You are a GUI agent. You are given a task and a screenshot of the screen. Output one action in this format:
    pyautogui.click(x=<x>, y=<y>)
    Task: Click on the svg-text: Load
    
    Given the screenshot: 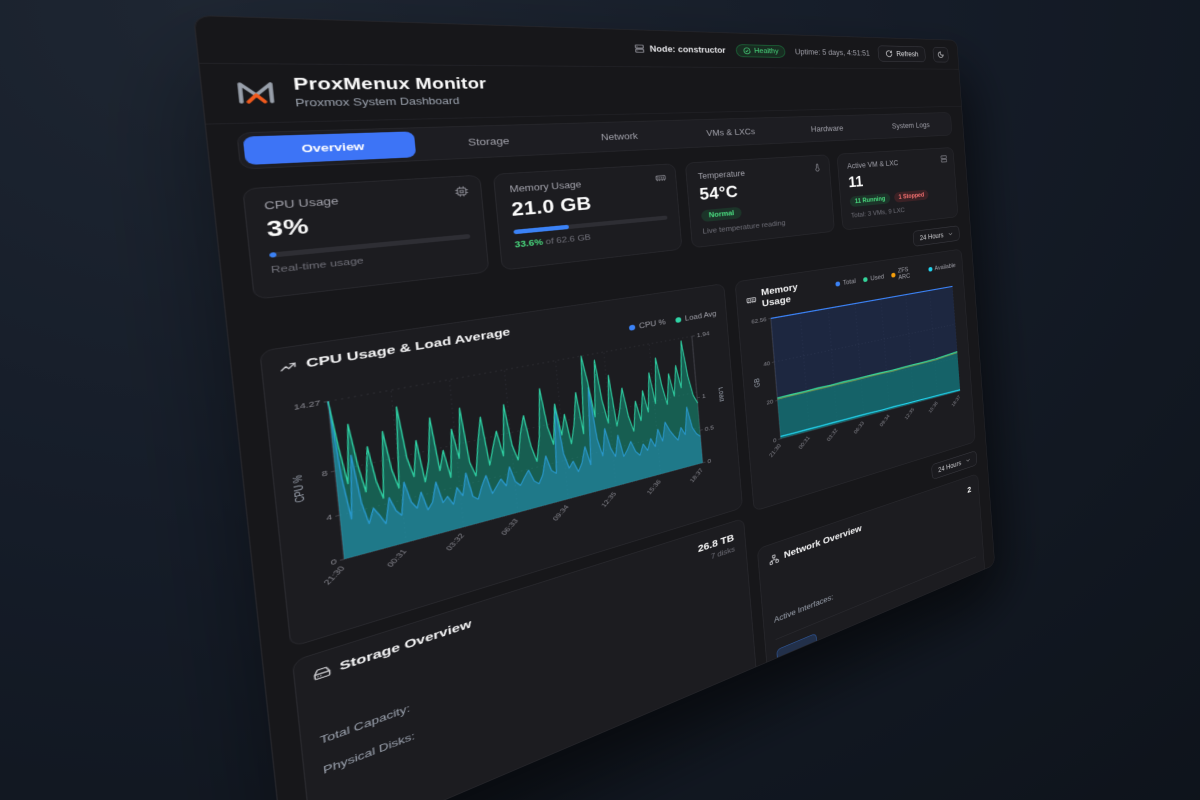 What is the action you would take?
    pyautogui.click(x=721, y=394)
    